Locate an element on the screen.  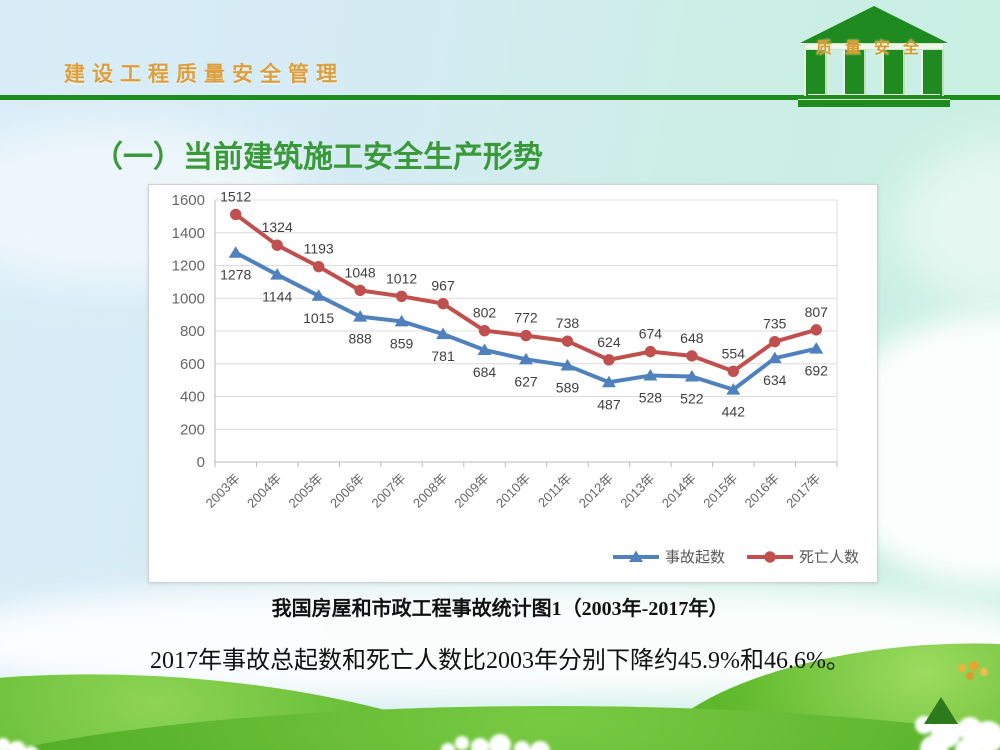
svg-text: 1015 is located at coordinates (318, 318).